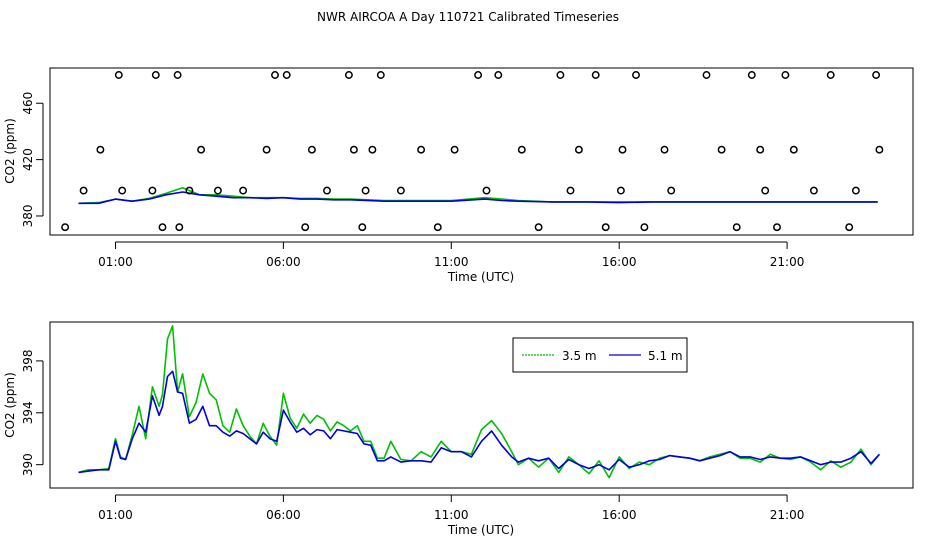 The width and height of the screenshot is (936, 540). What do you see at coordinates (28, 412) in the screenshot?
I see `y-tick-label: 394` at bounding box center [28, 412].